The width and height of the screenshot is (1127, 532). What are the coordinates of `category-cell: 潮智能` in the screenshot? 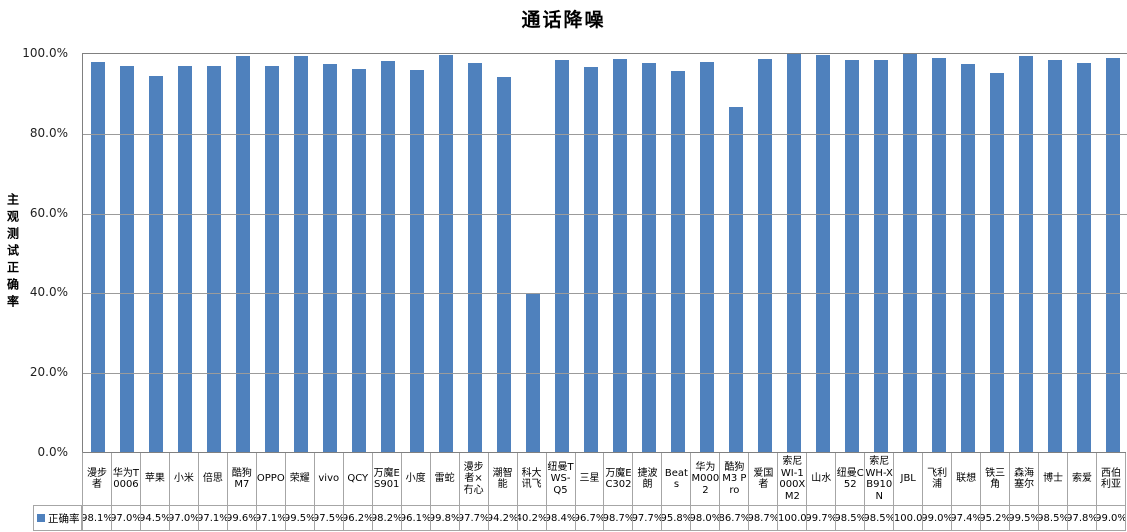 It's located at (503, 479).